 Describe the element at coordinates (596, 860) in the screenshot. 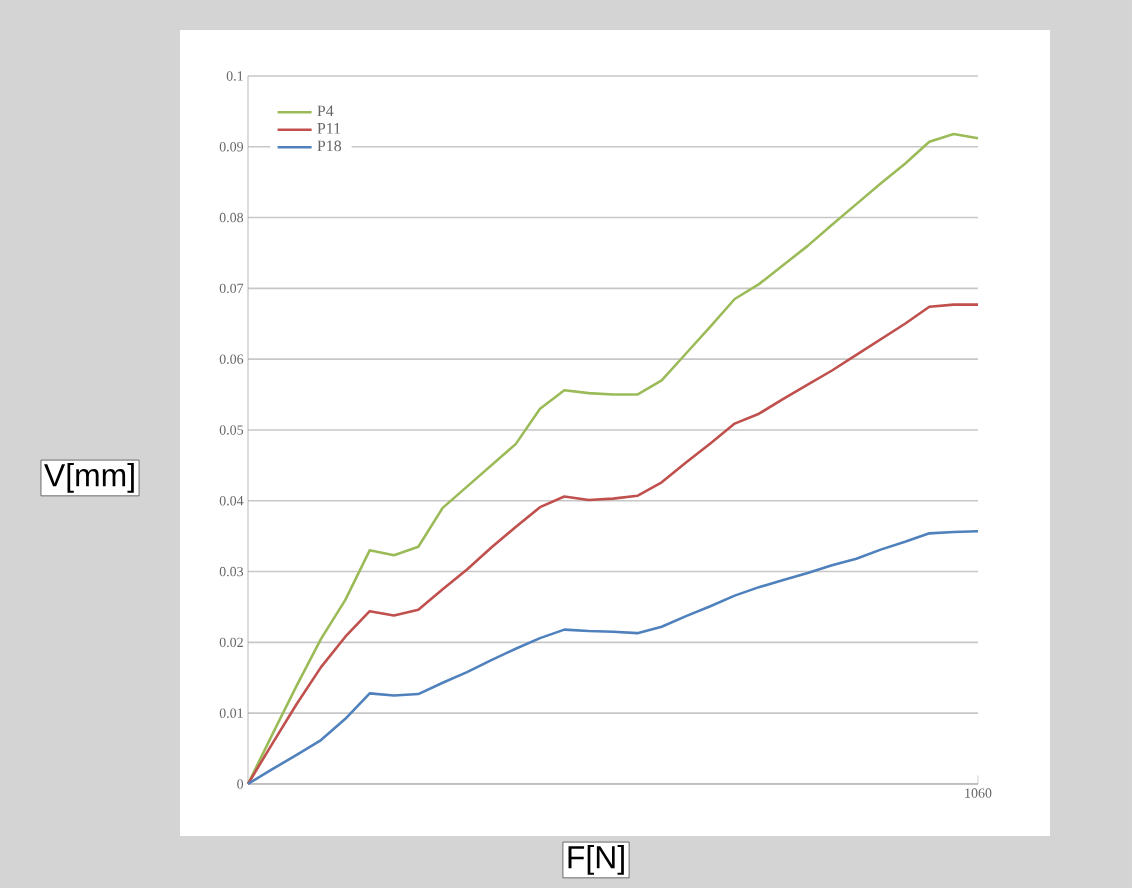

I see `x-axis-title: F[N]` at that location.